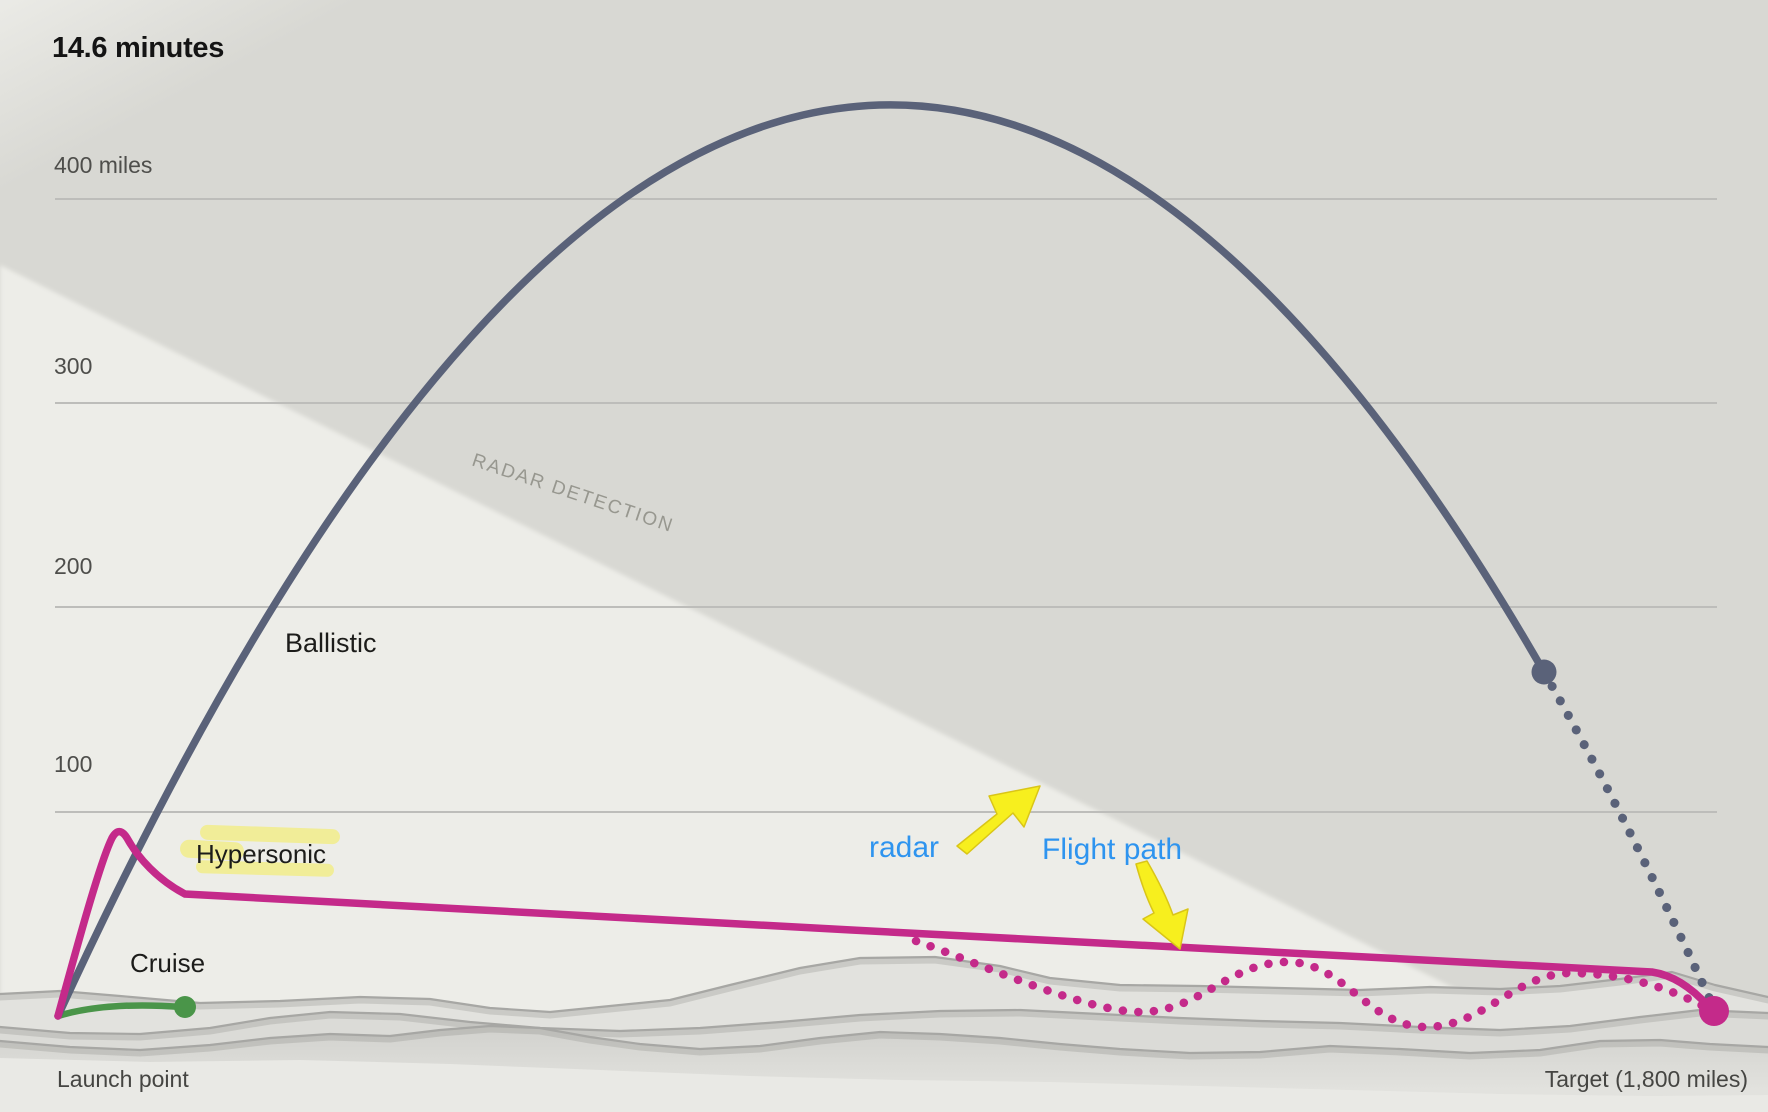  I want to click on y-axis-label-200: 200, so click(73, 566).